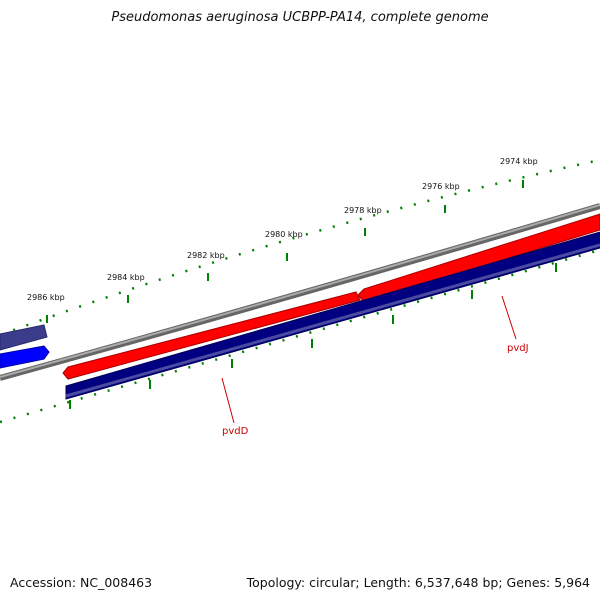 The width and height of the screenshot is (600, 600). What do you see at coordinates (519, 161) in the screenshot?
I see `tick-label: 2974 kbp` at bounding box center [519, 161].